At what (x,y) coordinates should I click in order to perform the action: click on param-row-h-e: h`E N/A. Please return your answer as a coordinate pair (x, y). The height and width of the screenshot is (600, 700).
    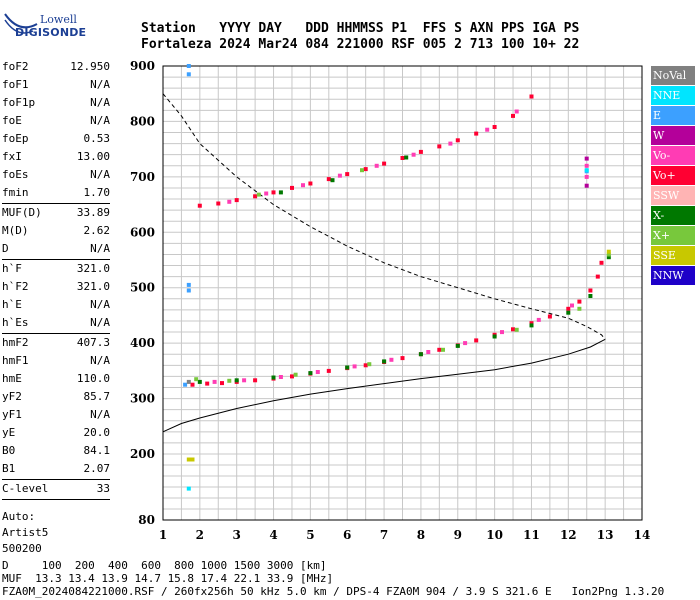
    Looking at the image, I should click on (56, 305).